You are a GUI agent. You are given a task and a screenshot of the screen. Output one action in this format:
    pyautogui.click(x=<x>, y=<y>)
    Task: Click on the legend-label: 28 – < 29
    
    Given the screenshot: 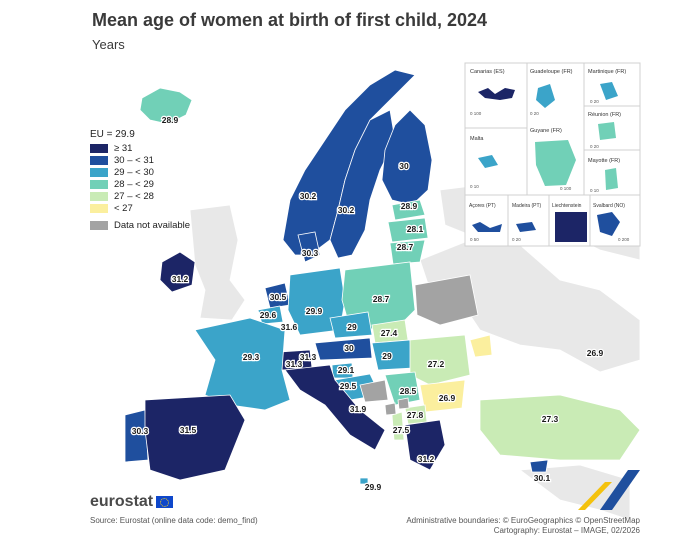 What is the action you would take?
    pyautogui.click(x=134, y=184)
    